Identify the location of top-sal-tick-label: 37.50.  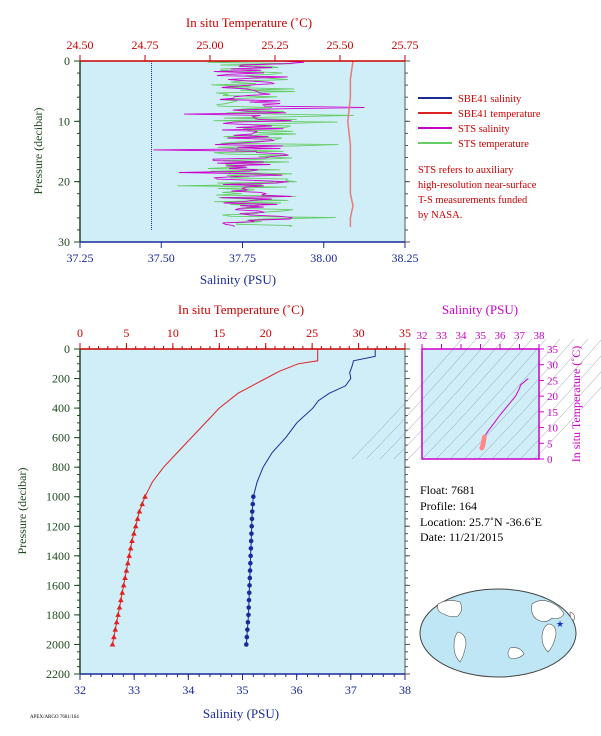
(161, 258).